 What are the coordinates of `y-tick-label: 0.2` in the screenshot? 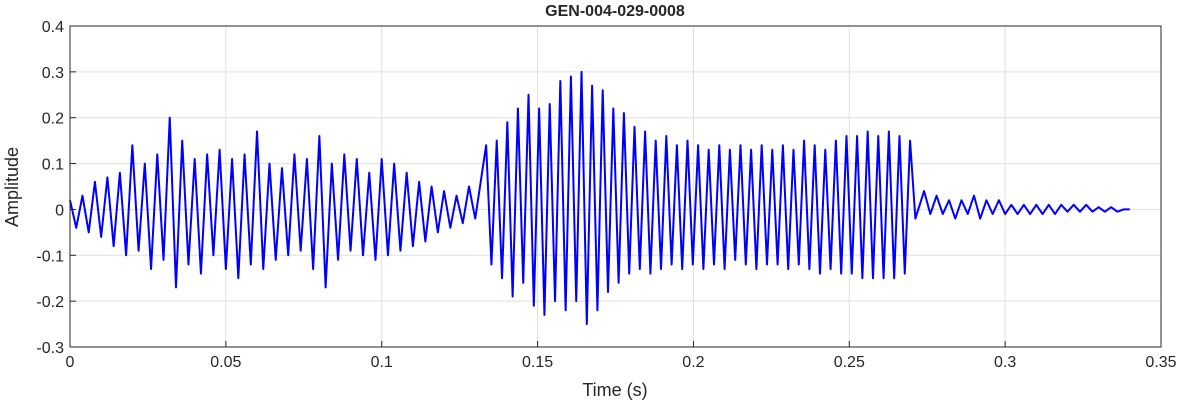 It's located at (53, 119).